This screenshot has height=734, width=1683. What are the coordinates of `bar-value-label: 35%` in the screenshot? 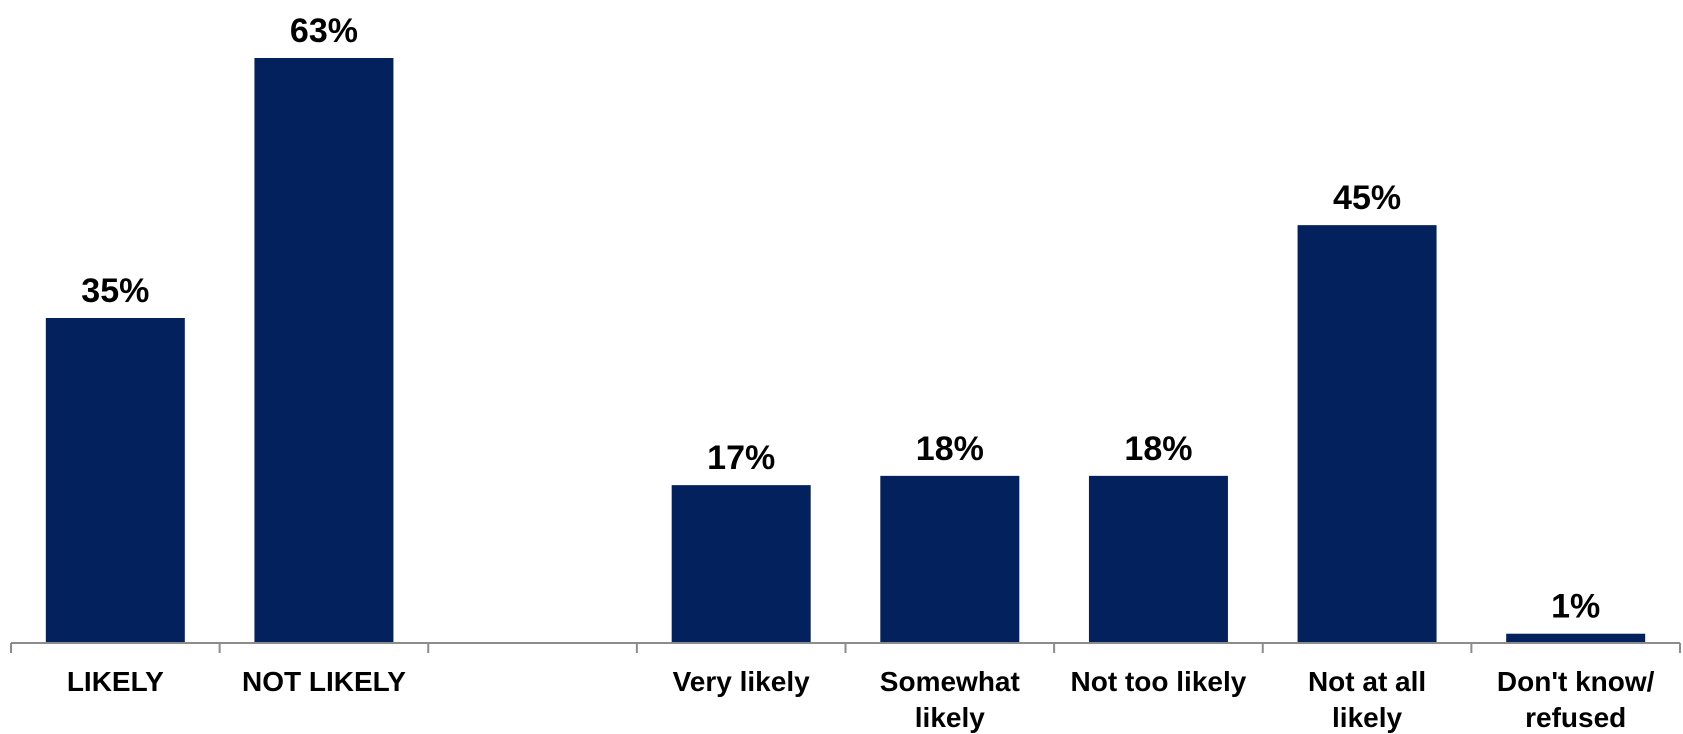 It's located at (115, 291).